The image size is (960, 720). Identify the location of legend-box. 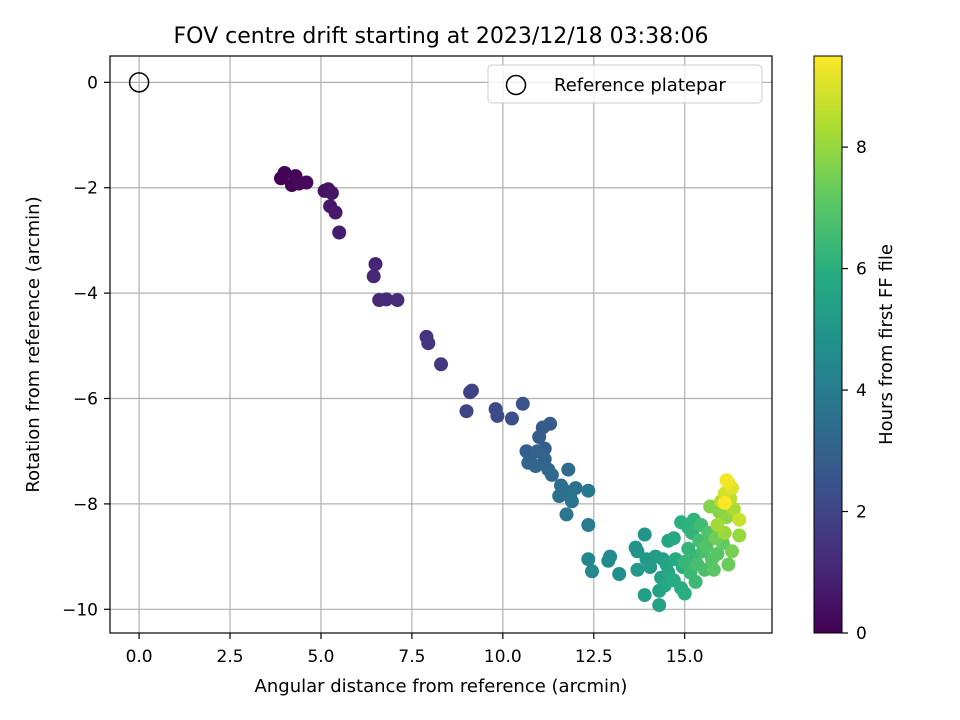
(625, 84).